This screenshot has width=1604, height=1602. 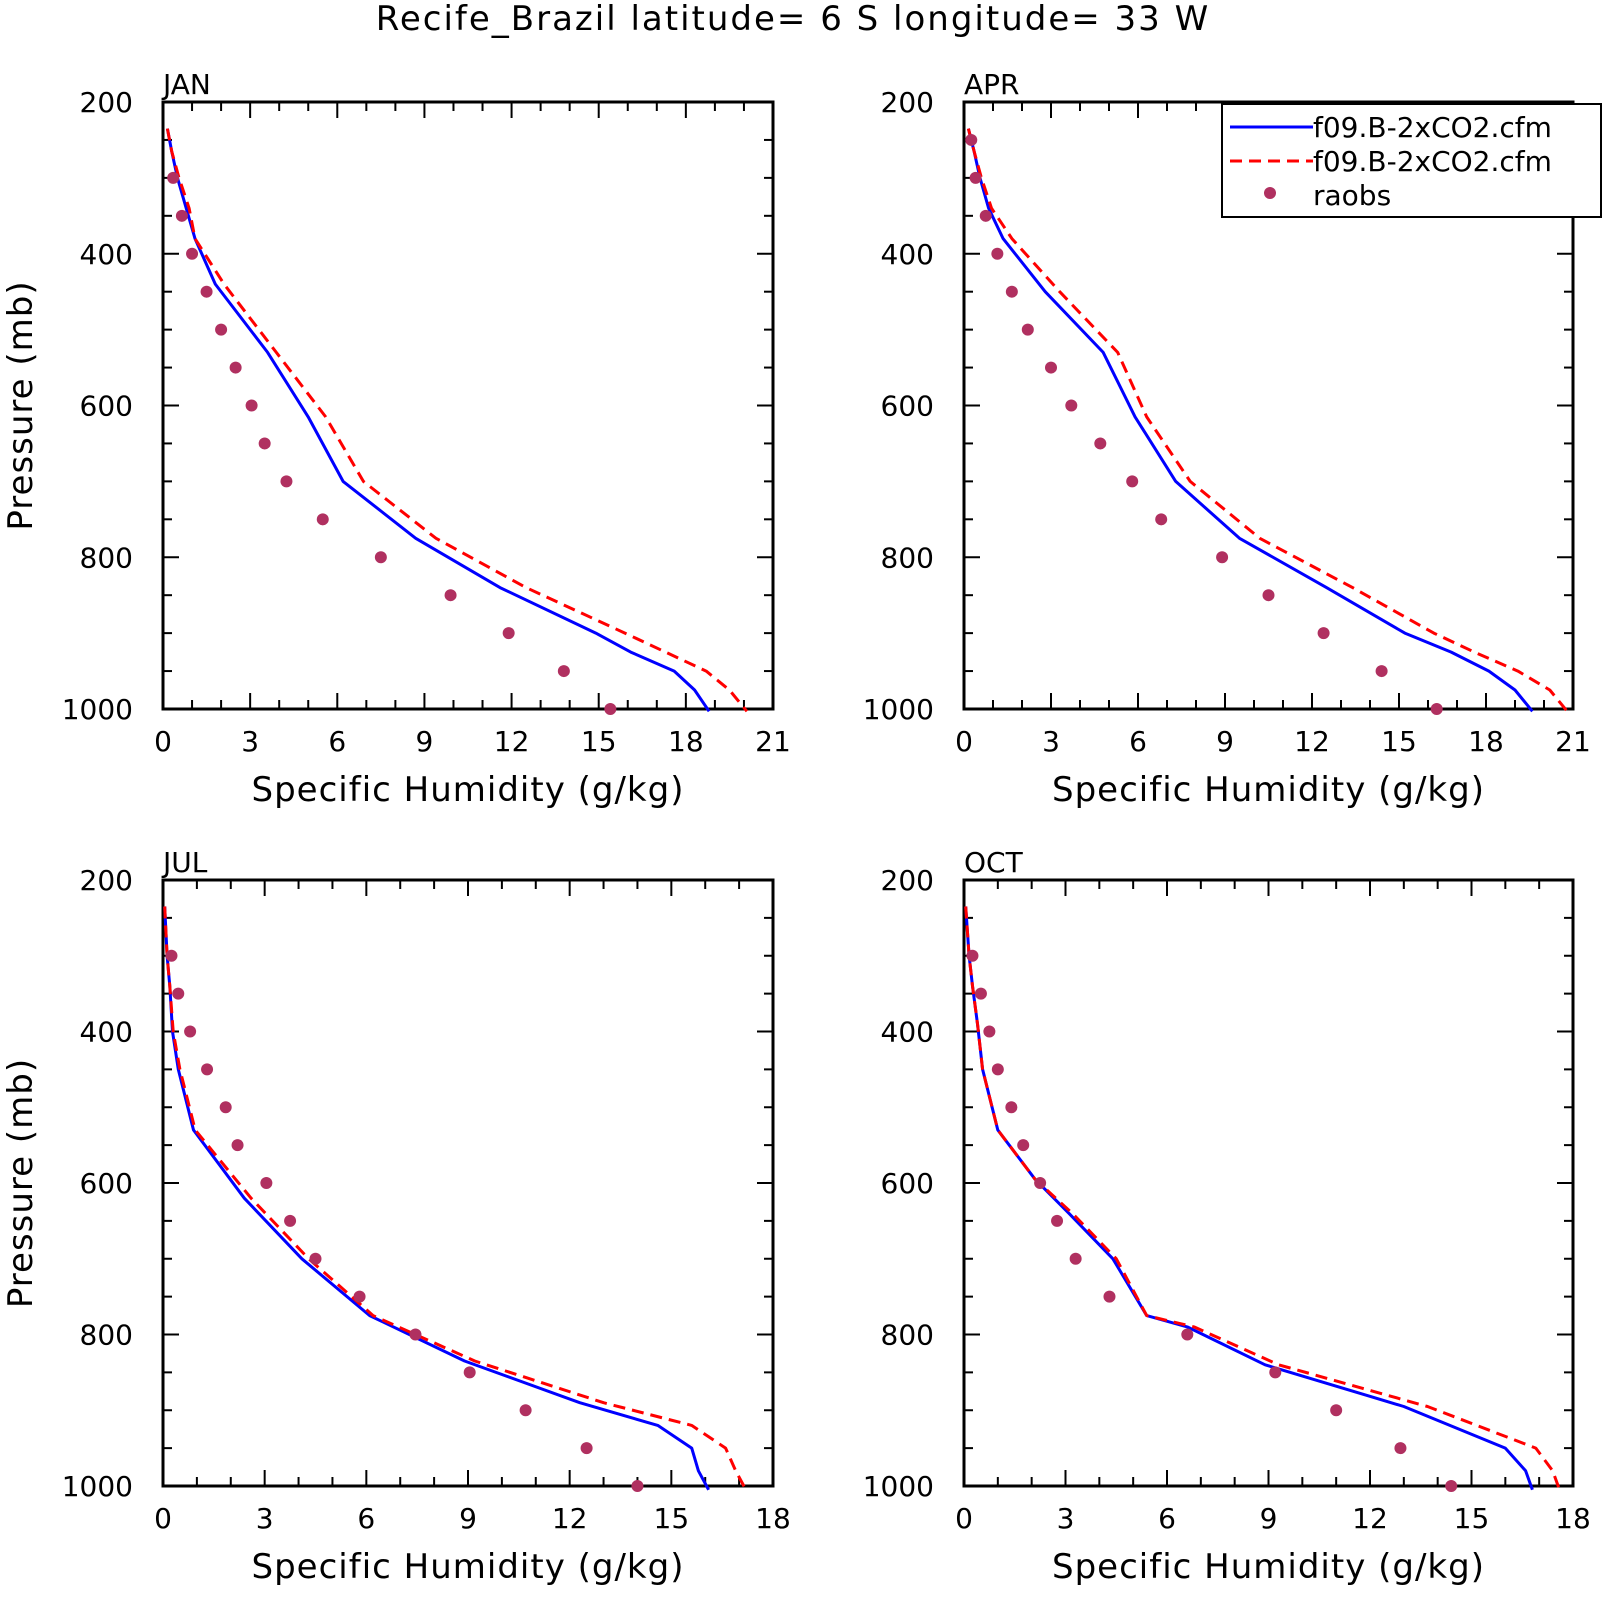 What do you see at coordinates (1270, 193) in the screenshot?
I see `legend-marker-raobs` at bounding box center [1270, 193].